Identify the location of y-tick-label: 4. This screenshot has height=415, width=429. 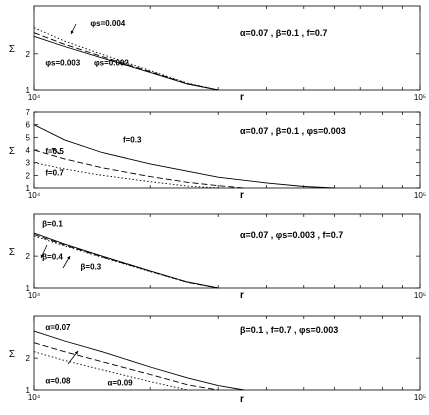
(28, 150).